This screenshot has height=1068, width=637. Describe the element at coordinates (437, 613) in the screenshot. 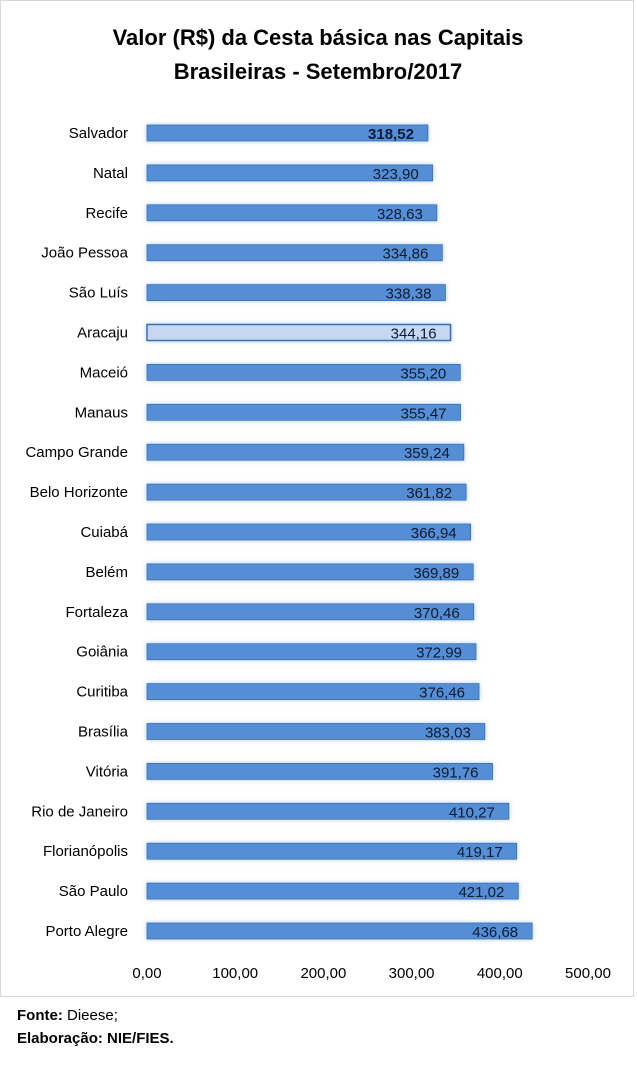

I see `value-label: 370,46` at that location.